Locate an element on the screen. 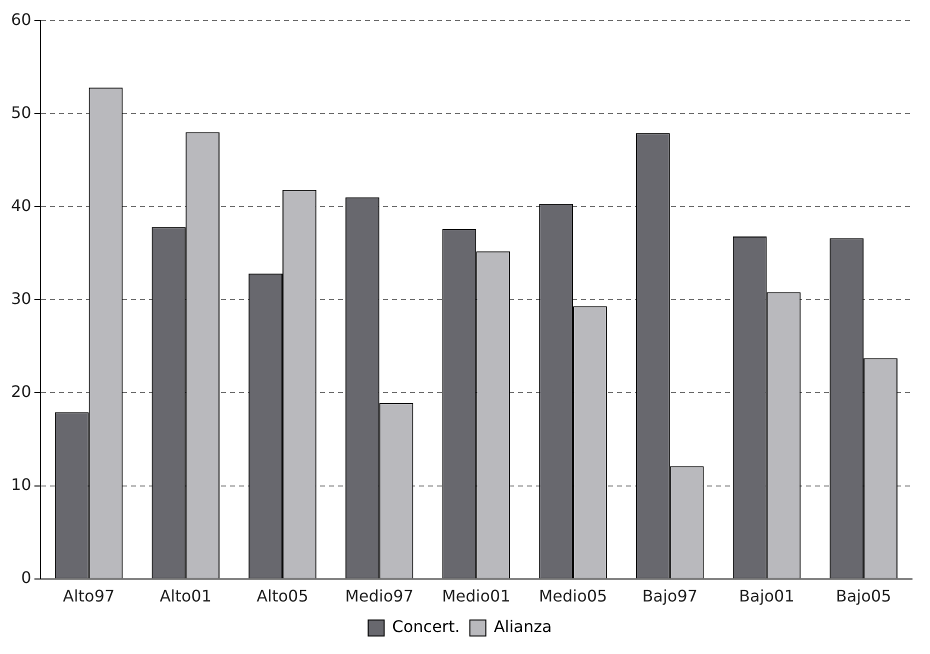 Image resolution: width=930 pixels, height=654 pixels. x-tick-label: Bajo01 is located at coordinates (766, 596).